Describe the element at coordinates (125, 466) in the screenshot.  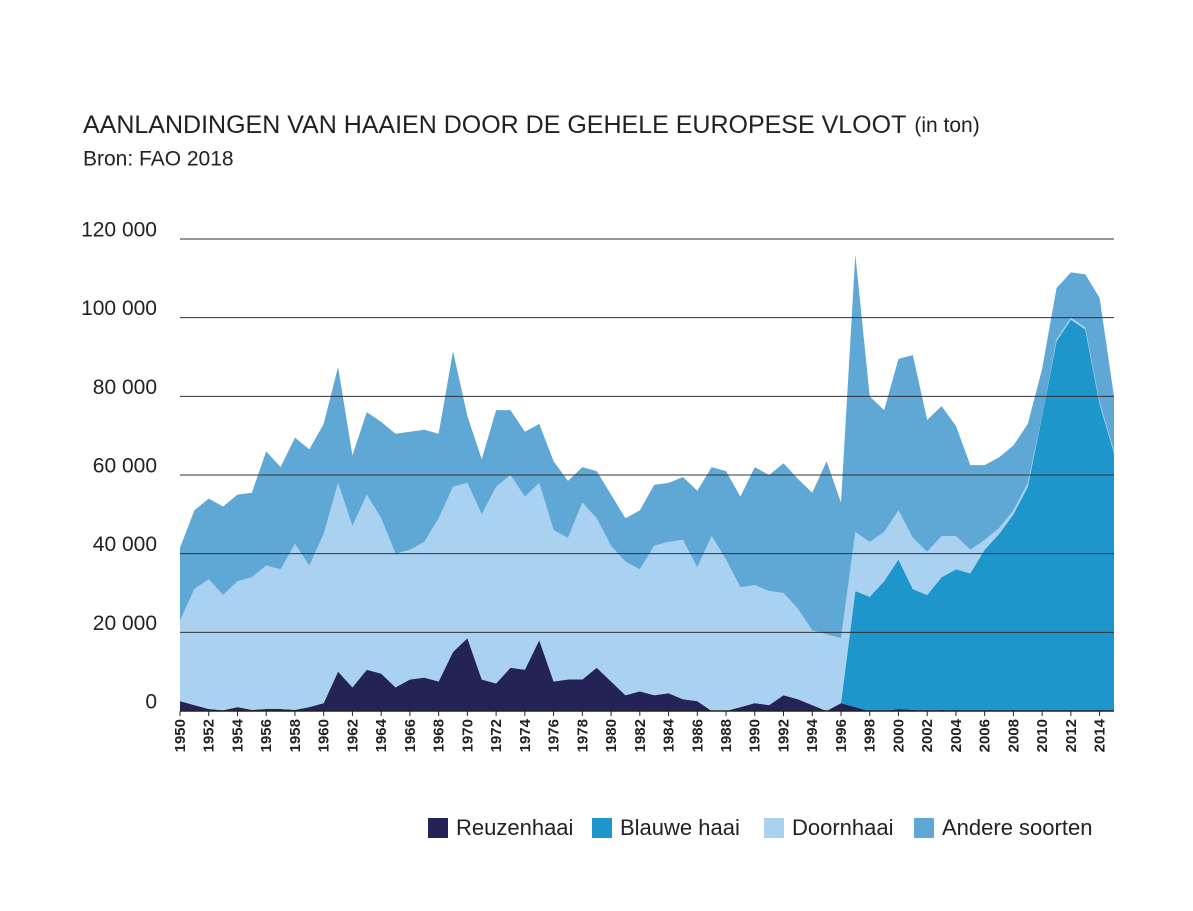
I see `y-tick-label: 60 000` at that location.